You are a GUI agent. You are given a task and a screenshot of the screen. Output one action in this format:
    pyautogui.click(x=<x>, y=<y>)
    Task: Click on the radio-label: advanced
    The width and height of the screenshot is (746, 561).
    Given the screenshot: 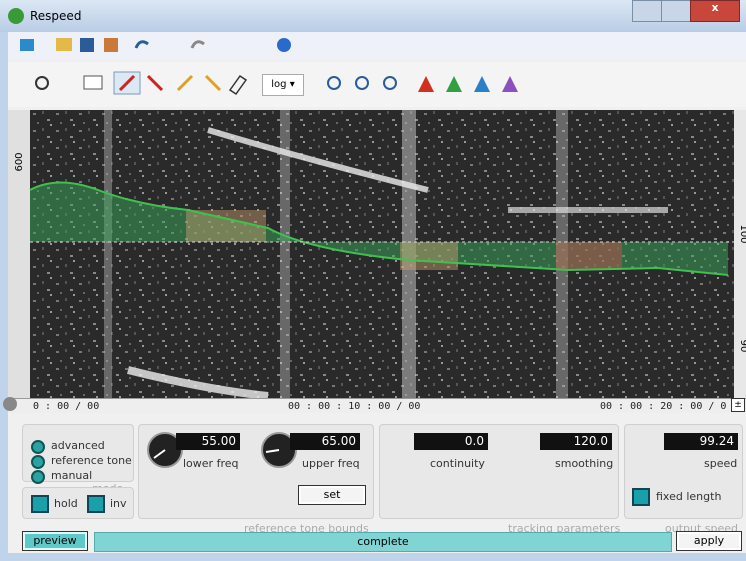 What is the action you would take?
    pyautogui.click(x=78, y=445)
    